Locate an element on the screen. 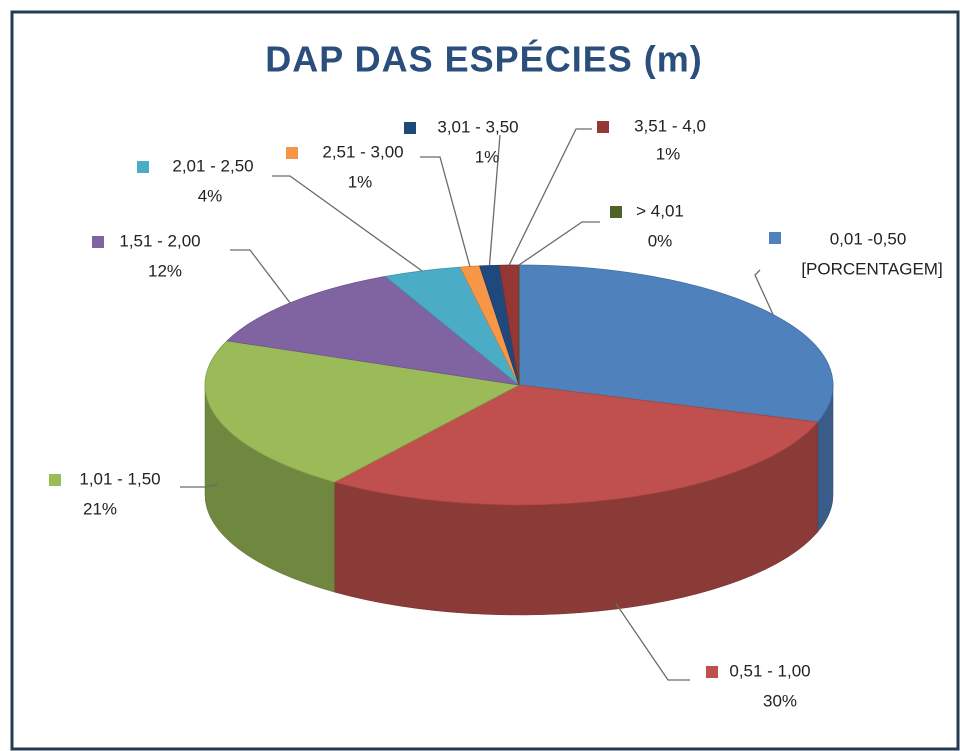 The height and width of the screenshot is (751, 960). slice-value-label: 21% is located at coordinates (100, 508).